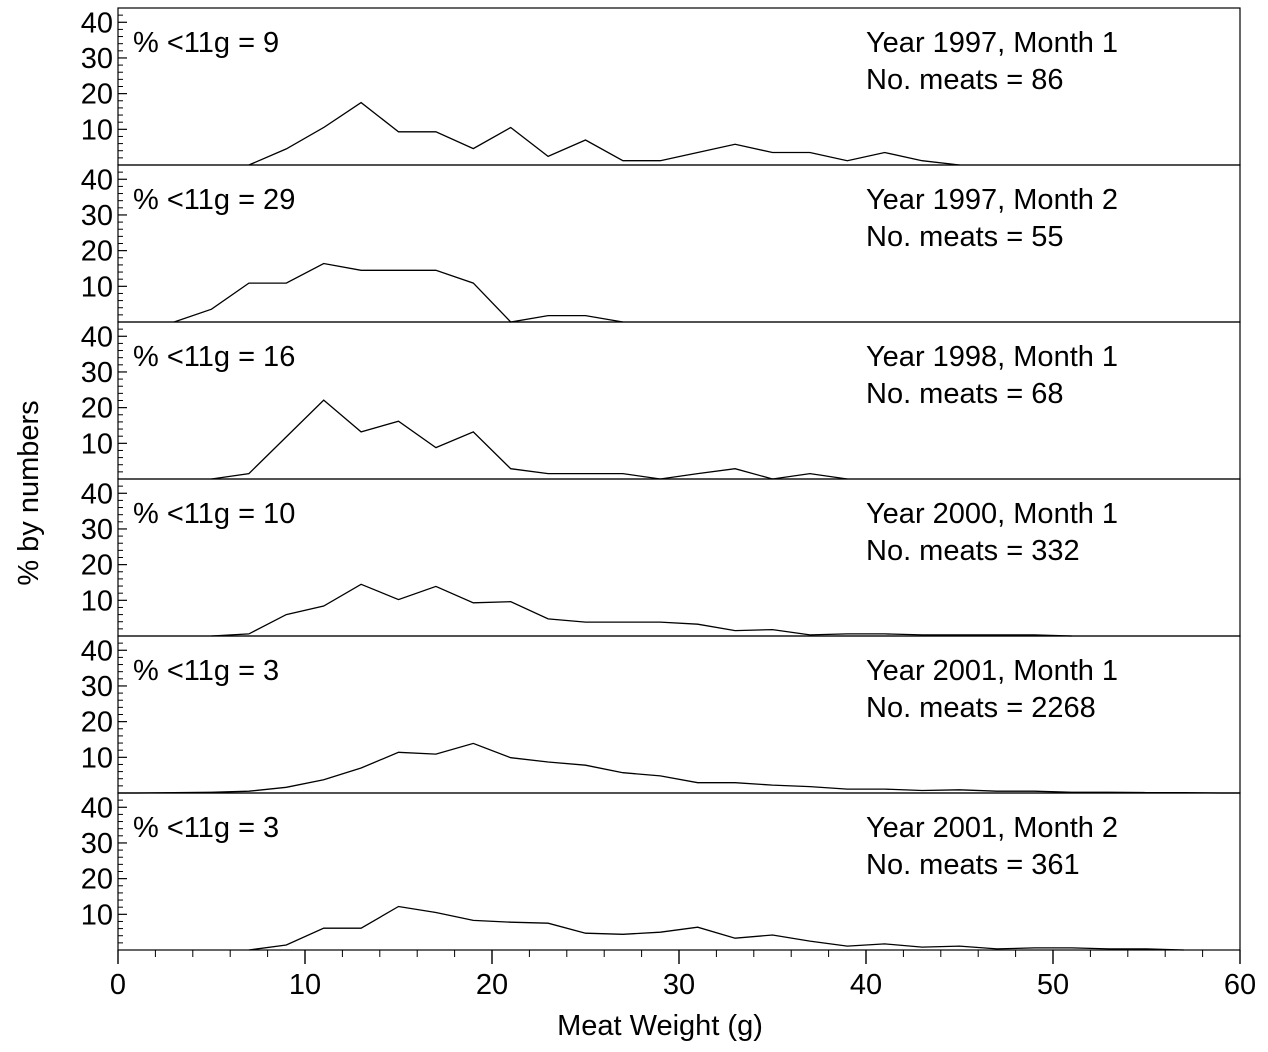 The height and width of the screenshot is (1052, 1268). Describe the element at coordinates (992, 514) in the screenshot. I see `year-month-label: Year 2000, Month 1` at that location.